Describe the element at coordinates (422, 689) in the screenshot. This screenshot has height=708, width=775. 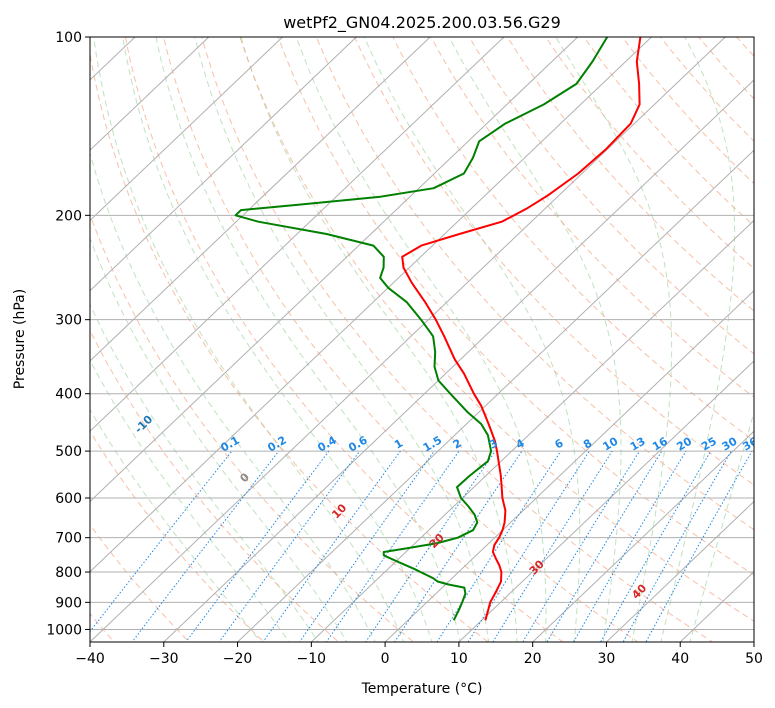
I see `x-axis-title: Temperature (°C)` at that location.